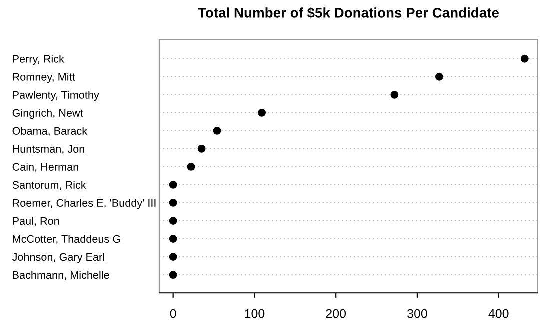  Describe the element at coordinates (58, 258) in the screenshot. I see `y-tick-label: Johnson, Gary Earl` at that location.